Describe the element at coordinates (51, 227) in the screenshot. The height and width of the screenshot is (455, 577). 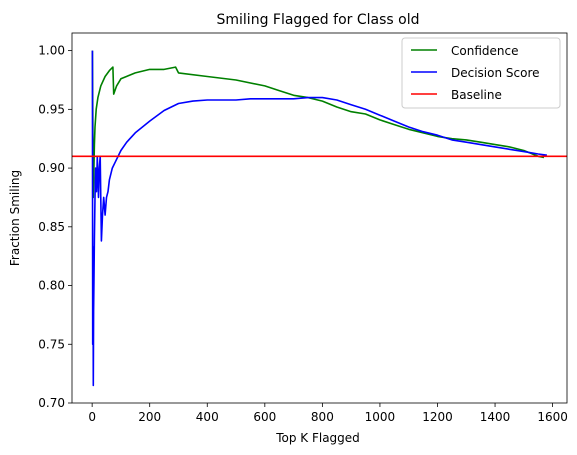
I see `y-tick-label: 0.85` at that location.